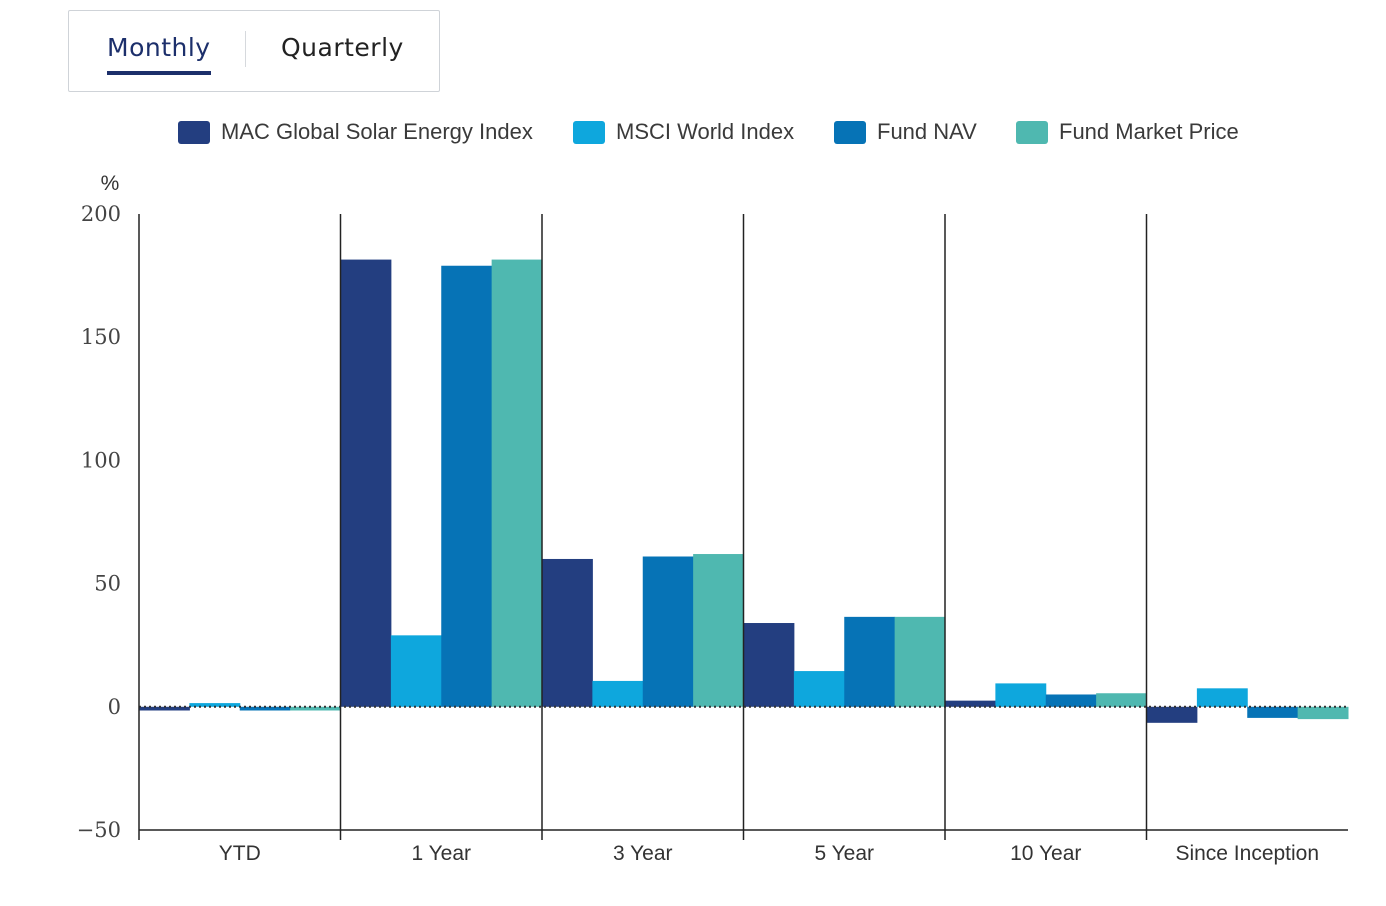 The height and width of the screenshot is (906, 1386). I want to click on y-tick-label: 0, so click(114, 707).